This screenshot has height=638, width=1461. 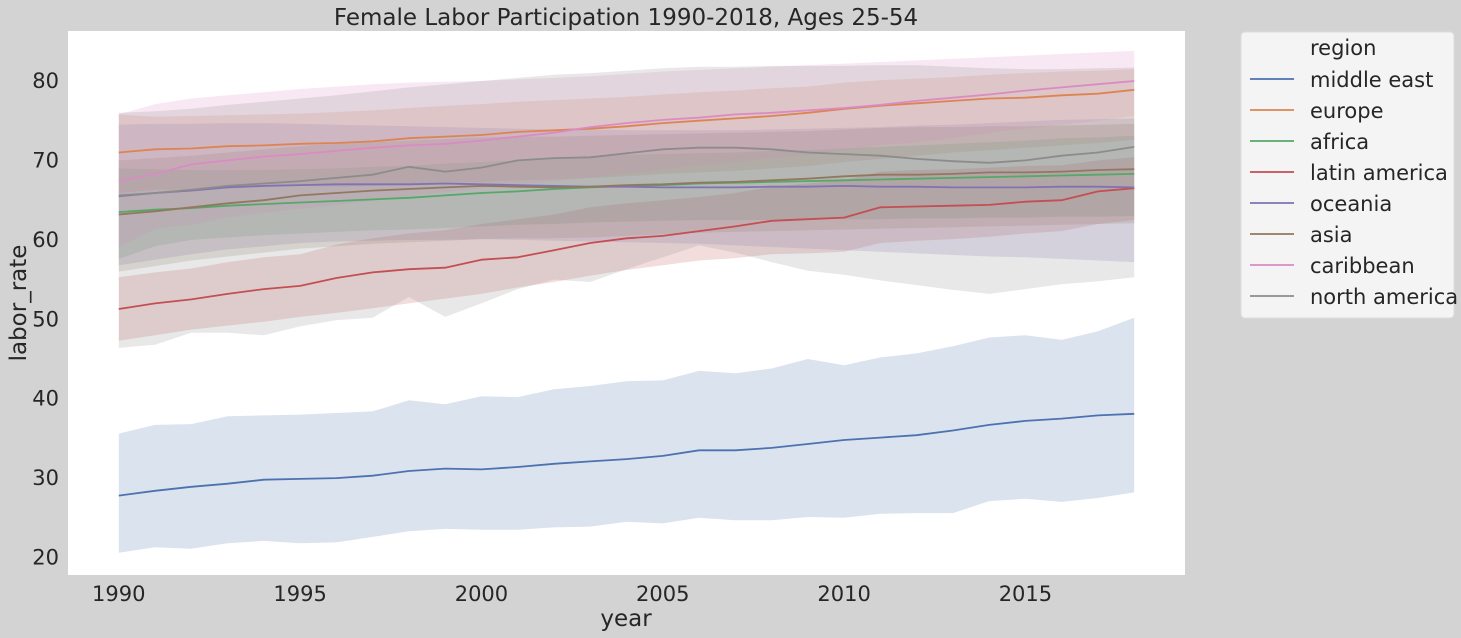 I want to click on legend-label: caribbean, so click(x=1362, y=266).